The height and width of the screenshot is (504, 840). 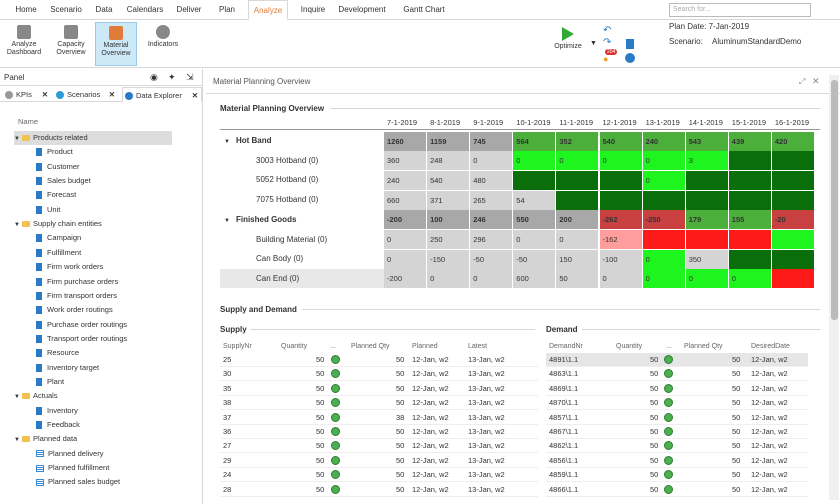 What do you see at coordinates (534, 220) in the screenshot?
I see `grid-cell: 550` at bounding box center [534, 220].